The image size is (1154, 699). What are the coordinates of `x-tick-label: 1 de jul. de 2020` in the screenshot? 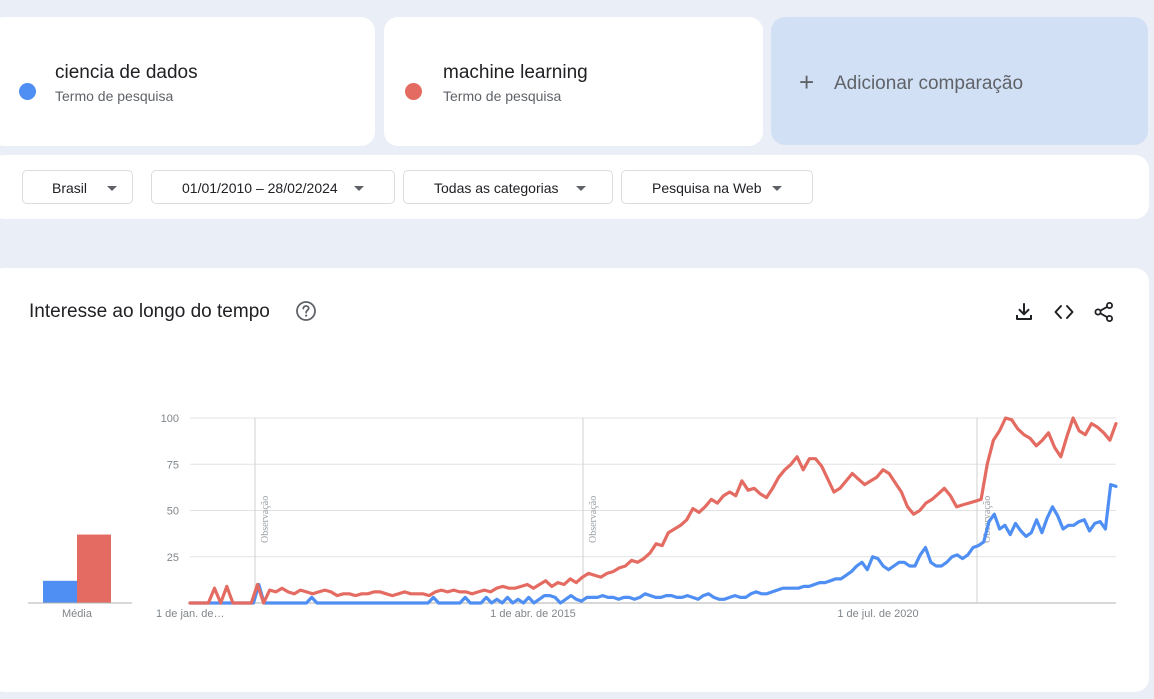 It's located at (877, 614).